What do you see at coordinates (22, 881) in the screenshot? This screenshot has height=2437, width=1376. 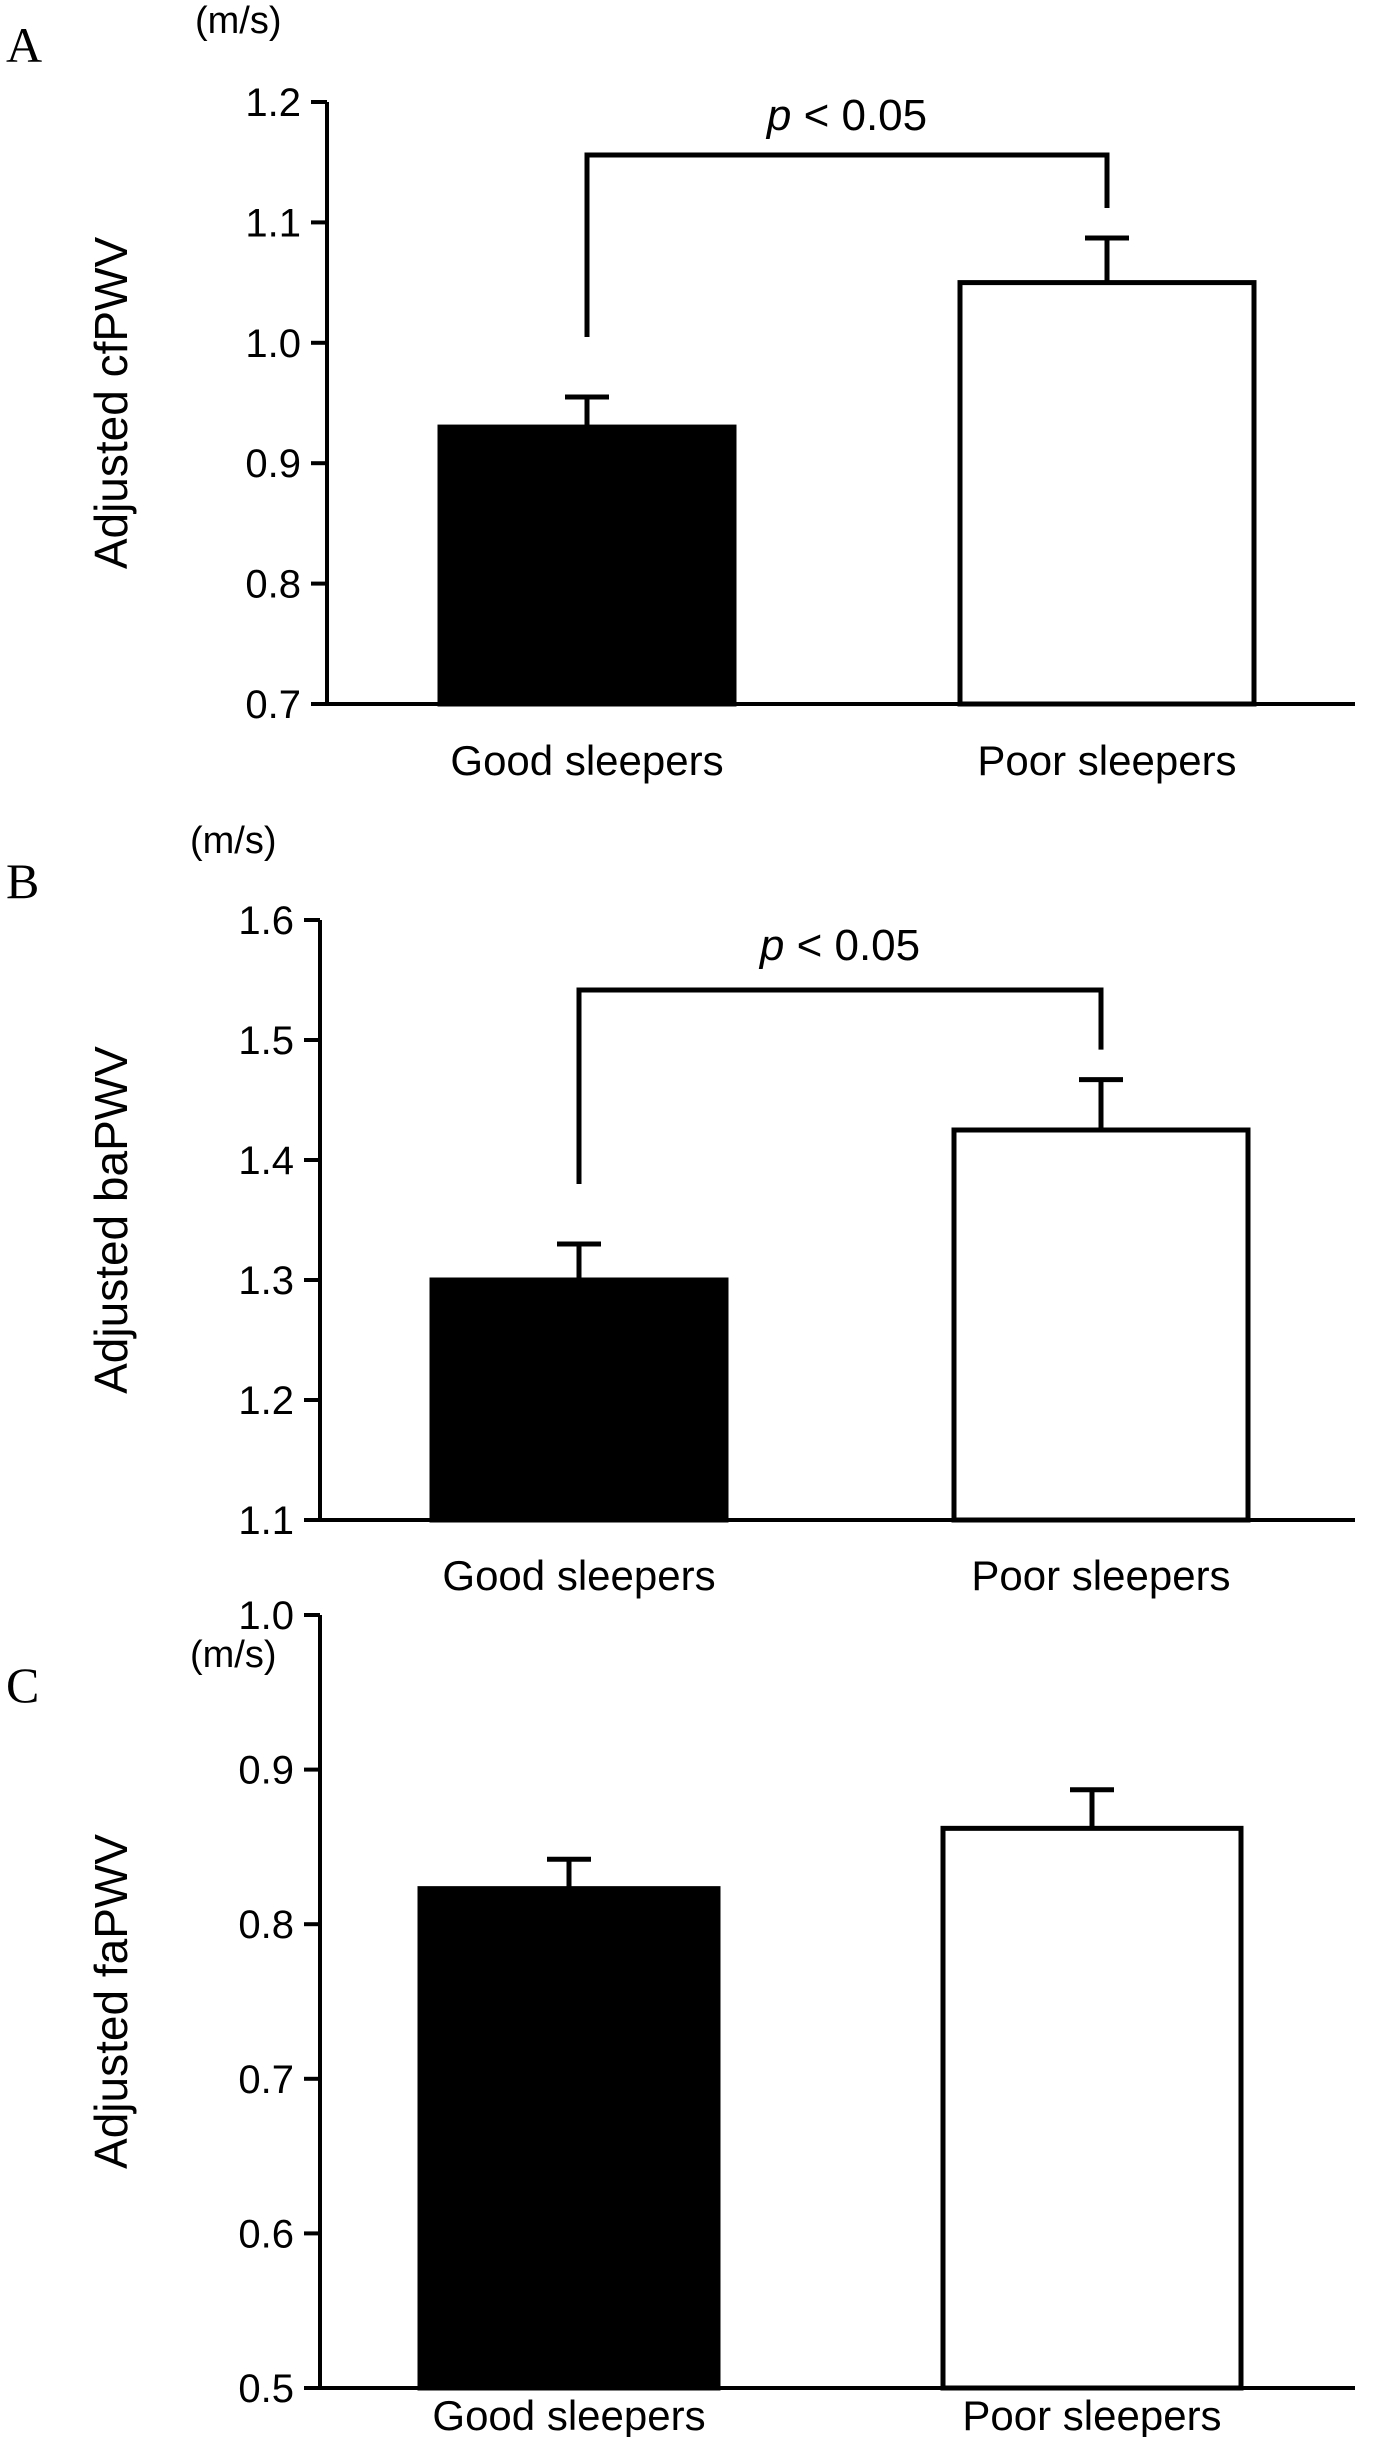 I see `panel-letter: B` at bounding box center [22, 881].